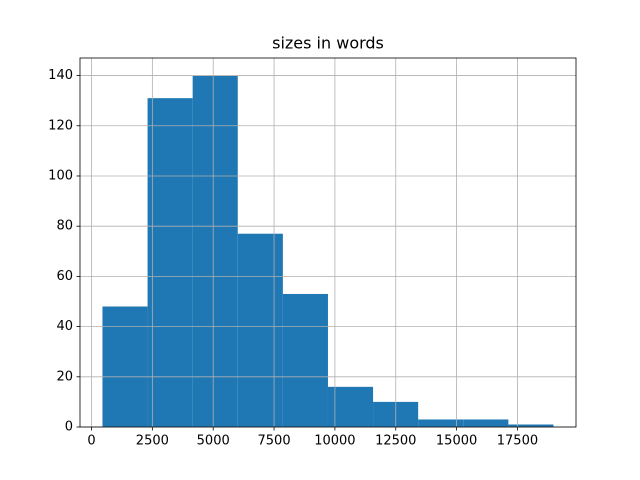  Describe the element at coordinates (64, 376) in the screenshot. I see `y-tick-label: 20` at that location.